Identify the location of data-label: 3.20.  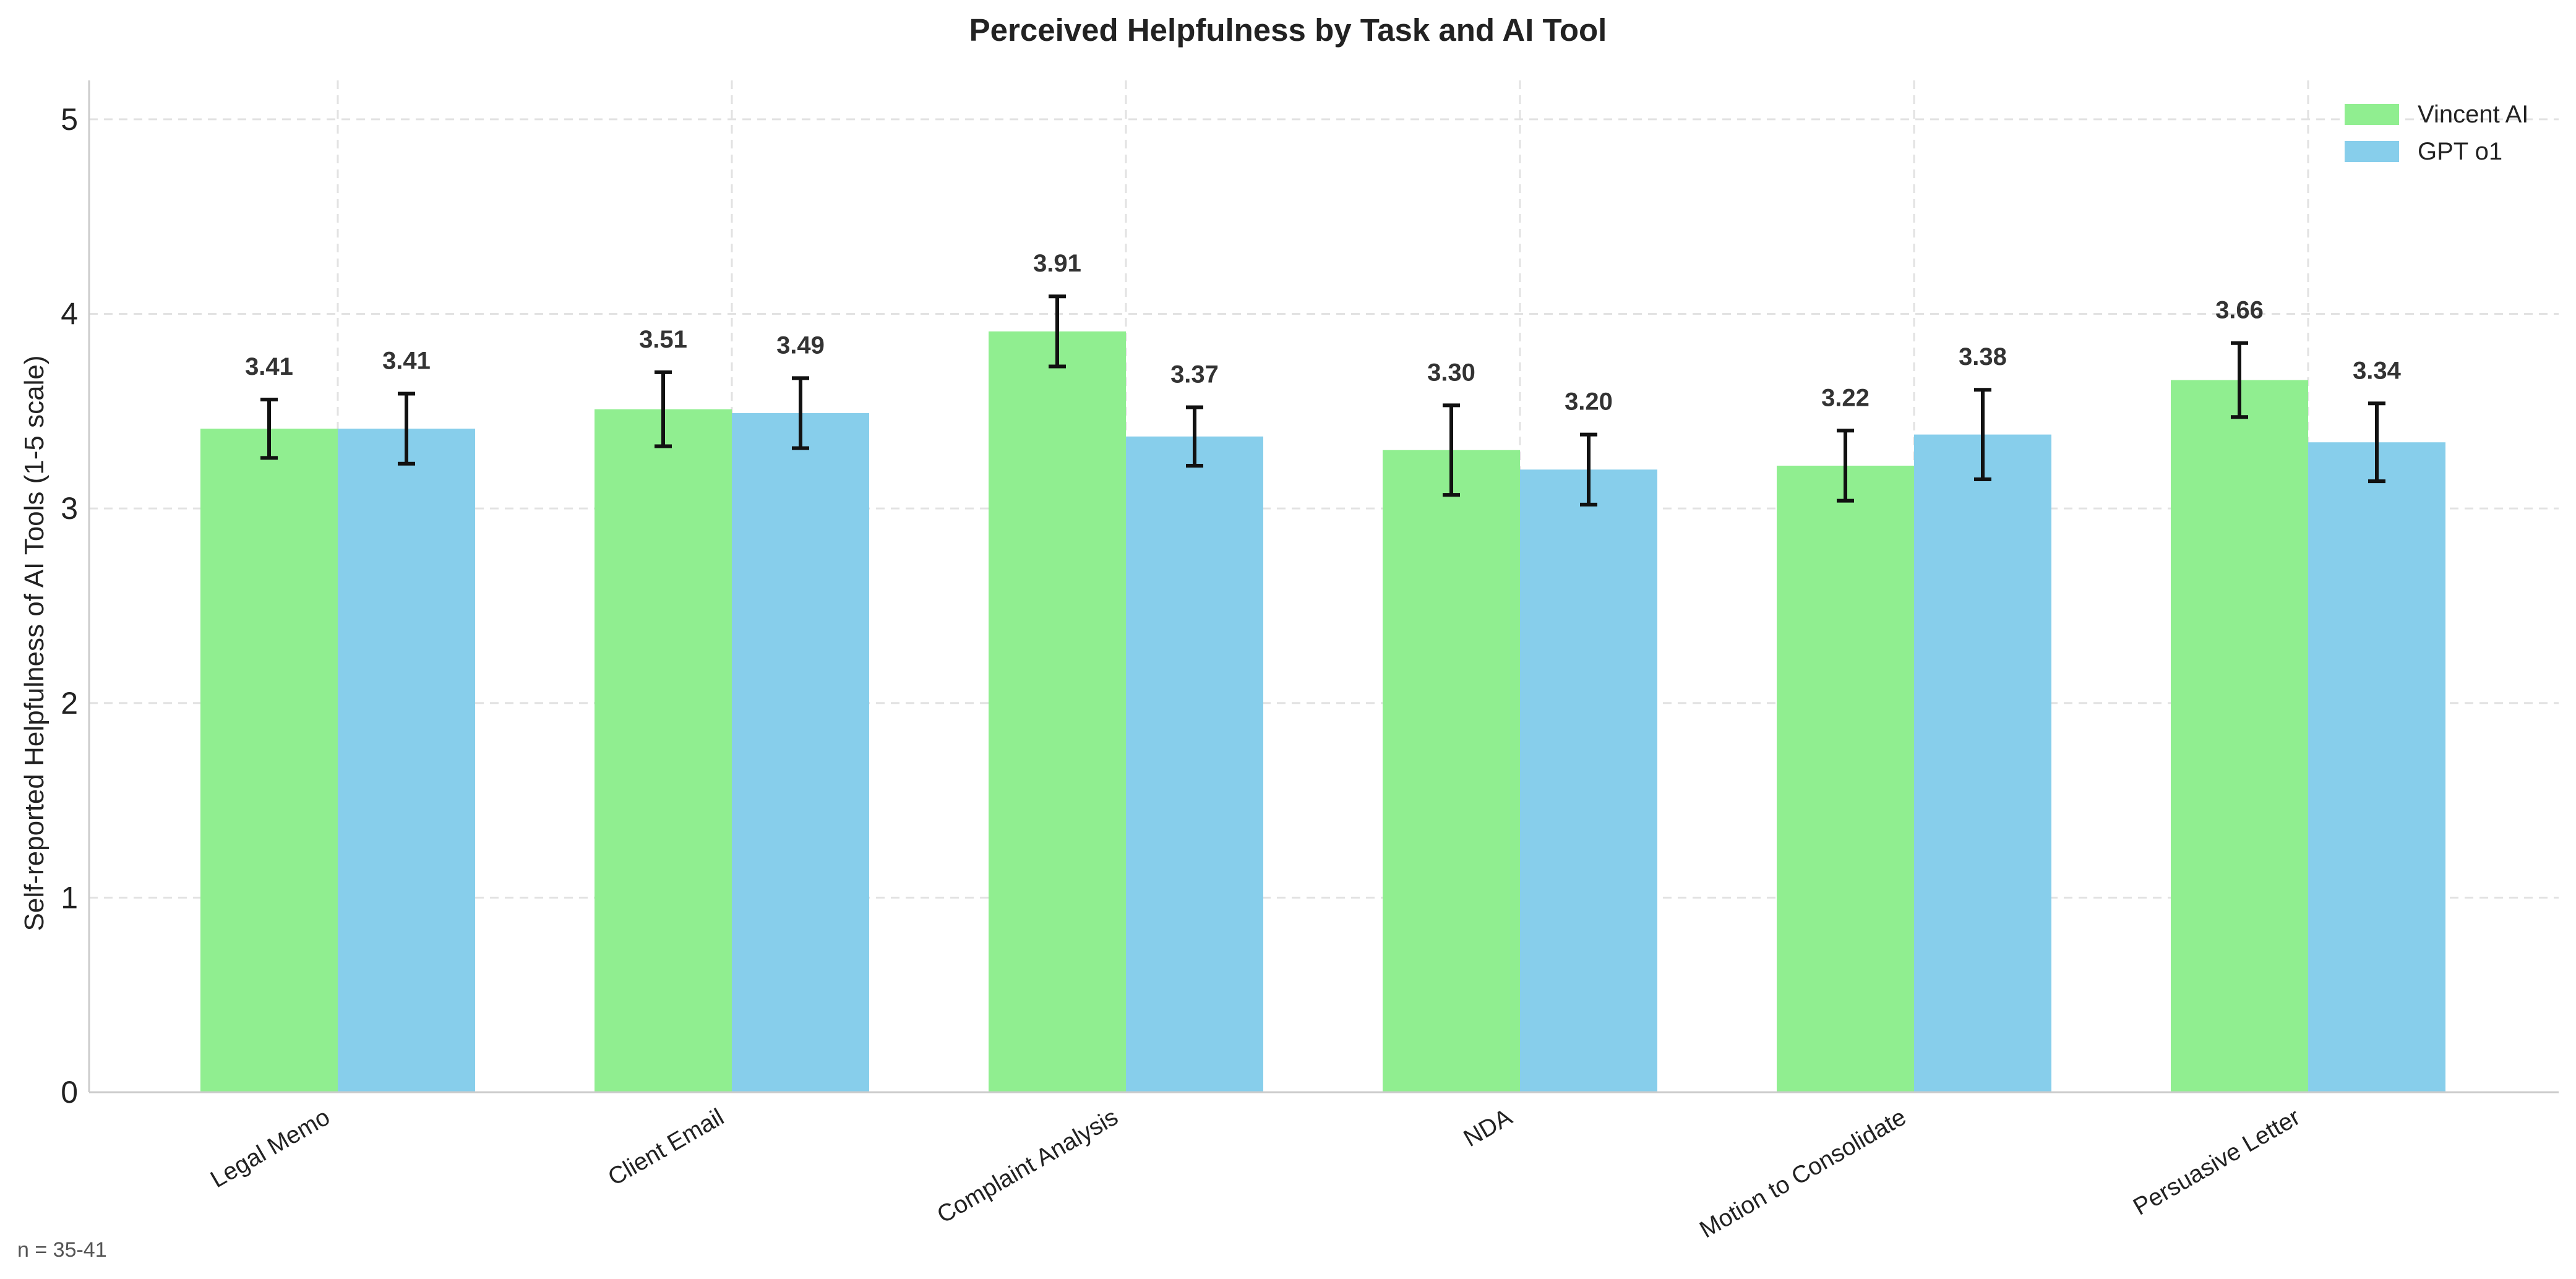
(1589, 402).